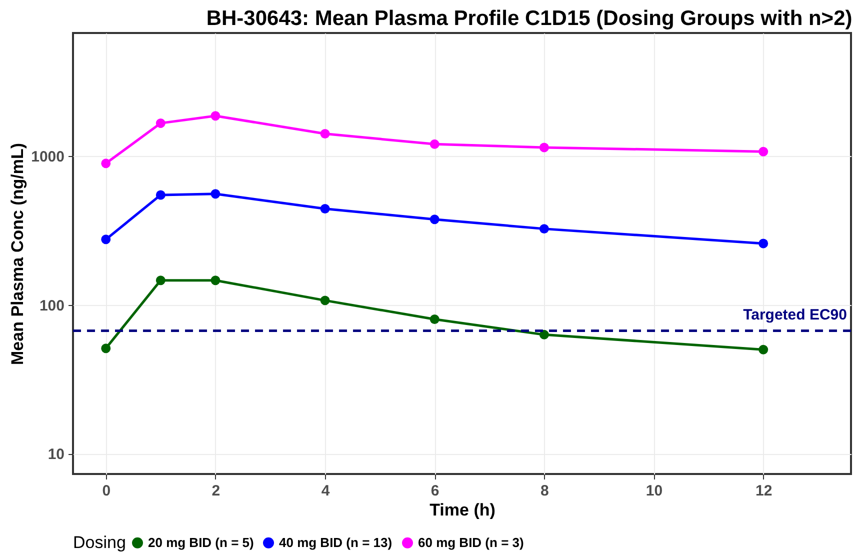 This screenshot has width=859, height=559. What do you see at coordinates (529, 18) in the screenshot?
I see `chart-title: BH-30643: Mean Plasma Profile C1D15 (Dosing Groups with n>2)` at bounding box center [529, 18].